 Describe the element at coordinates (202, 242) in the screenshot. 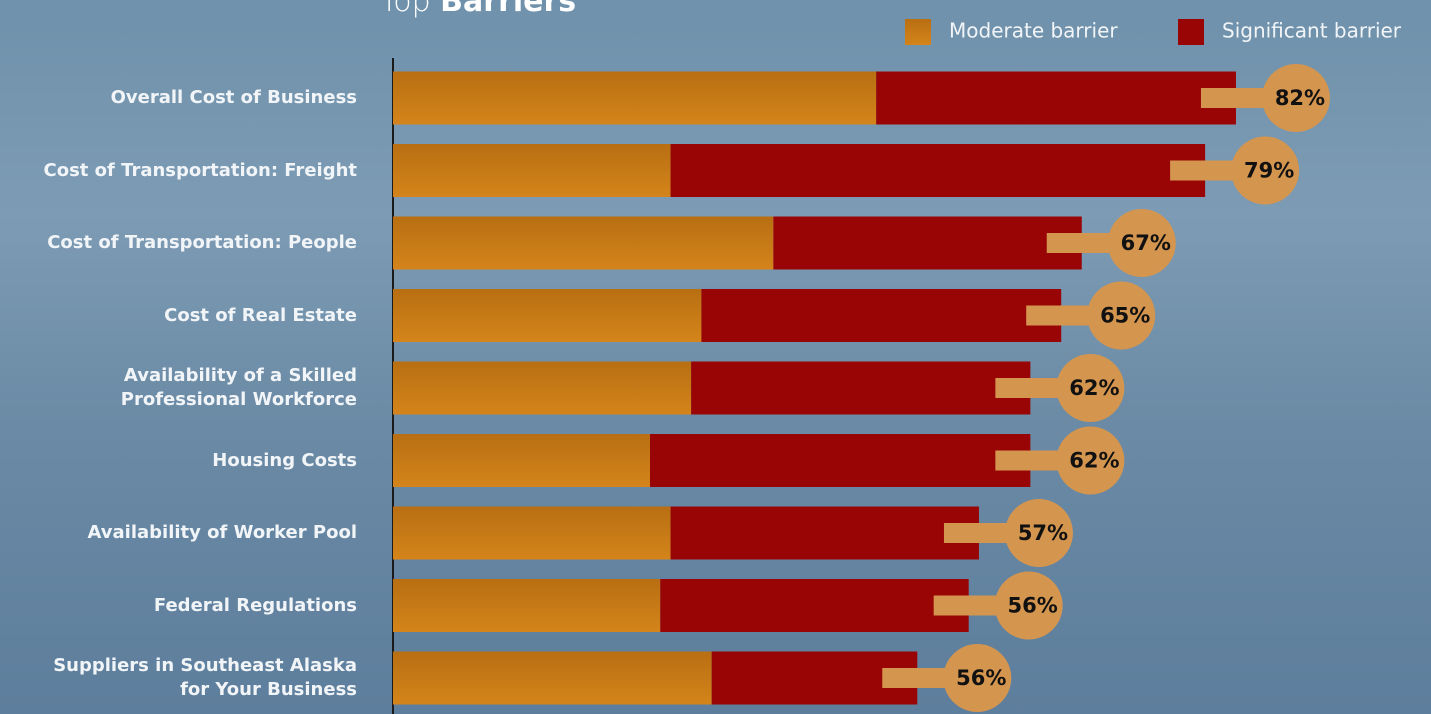

I see `category-label: Cost of Transportation: People` at that location.